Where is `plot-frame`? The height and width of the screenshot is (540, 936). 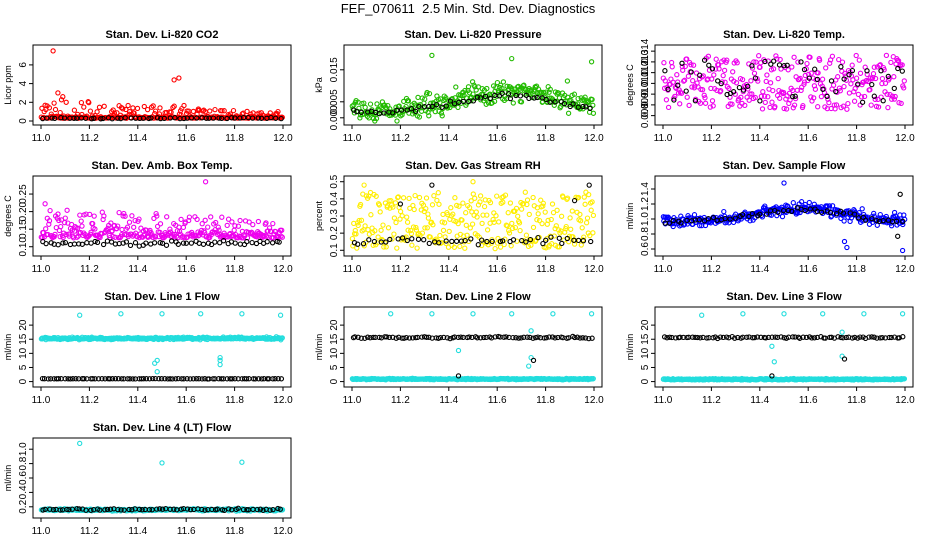
plot-frame is located at coordinates (162, 85).